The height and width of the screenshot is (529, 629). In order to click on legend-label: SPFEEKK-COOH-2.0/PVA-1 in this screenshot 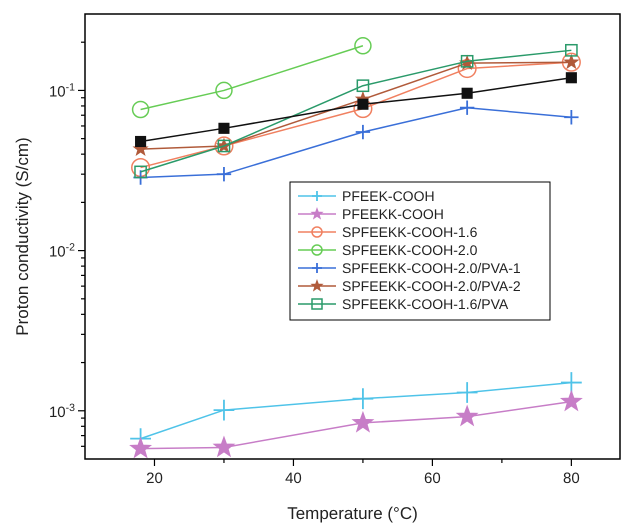, I will do `click(431, 268)`.